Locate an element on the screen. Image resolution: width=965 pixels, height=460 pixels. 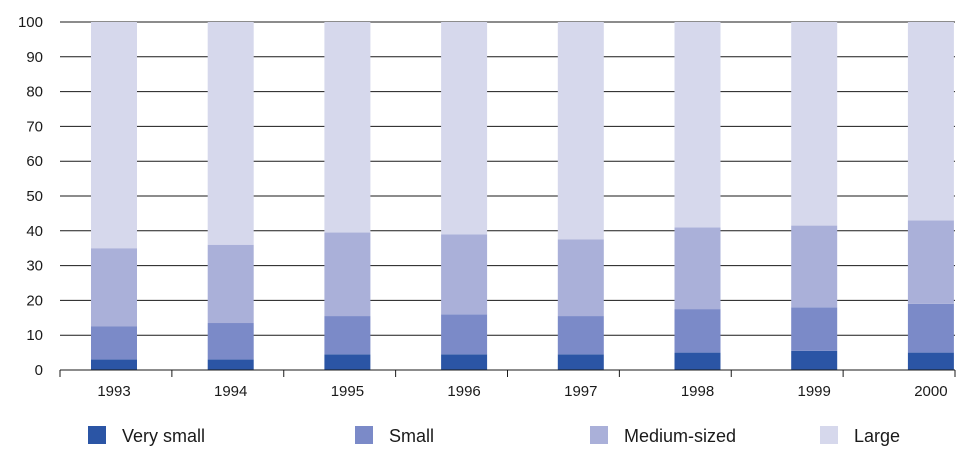
legend-label-medium-sized: Medium-sized is located at coordinates (680, 436).